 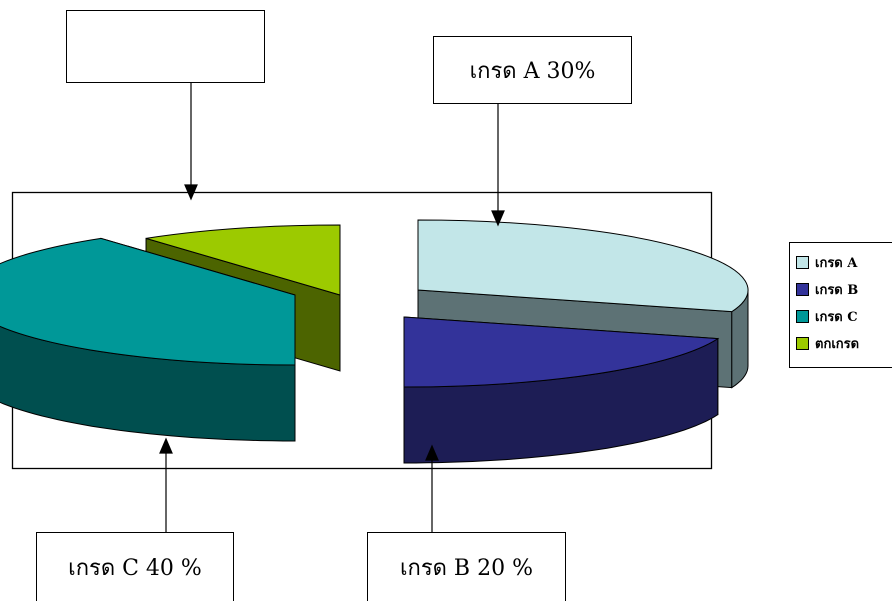 I want to click on callout-grade-a-label: เกรด A 30%, so click(x=532, y=71).